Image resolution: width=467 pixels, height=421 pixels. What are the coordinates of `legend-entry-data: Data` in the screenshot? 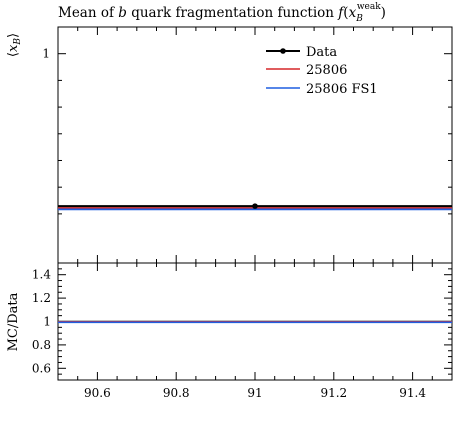 It's located at (301, 52).